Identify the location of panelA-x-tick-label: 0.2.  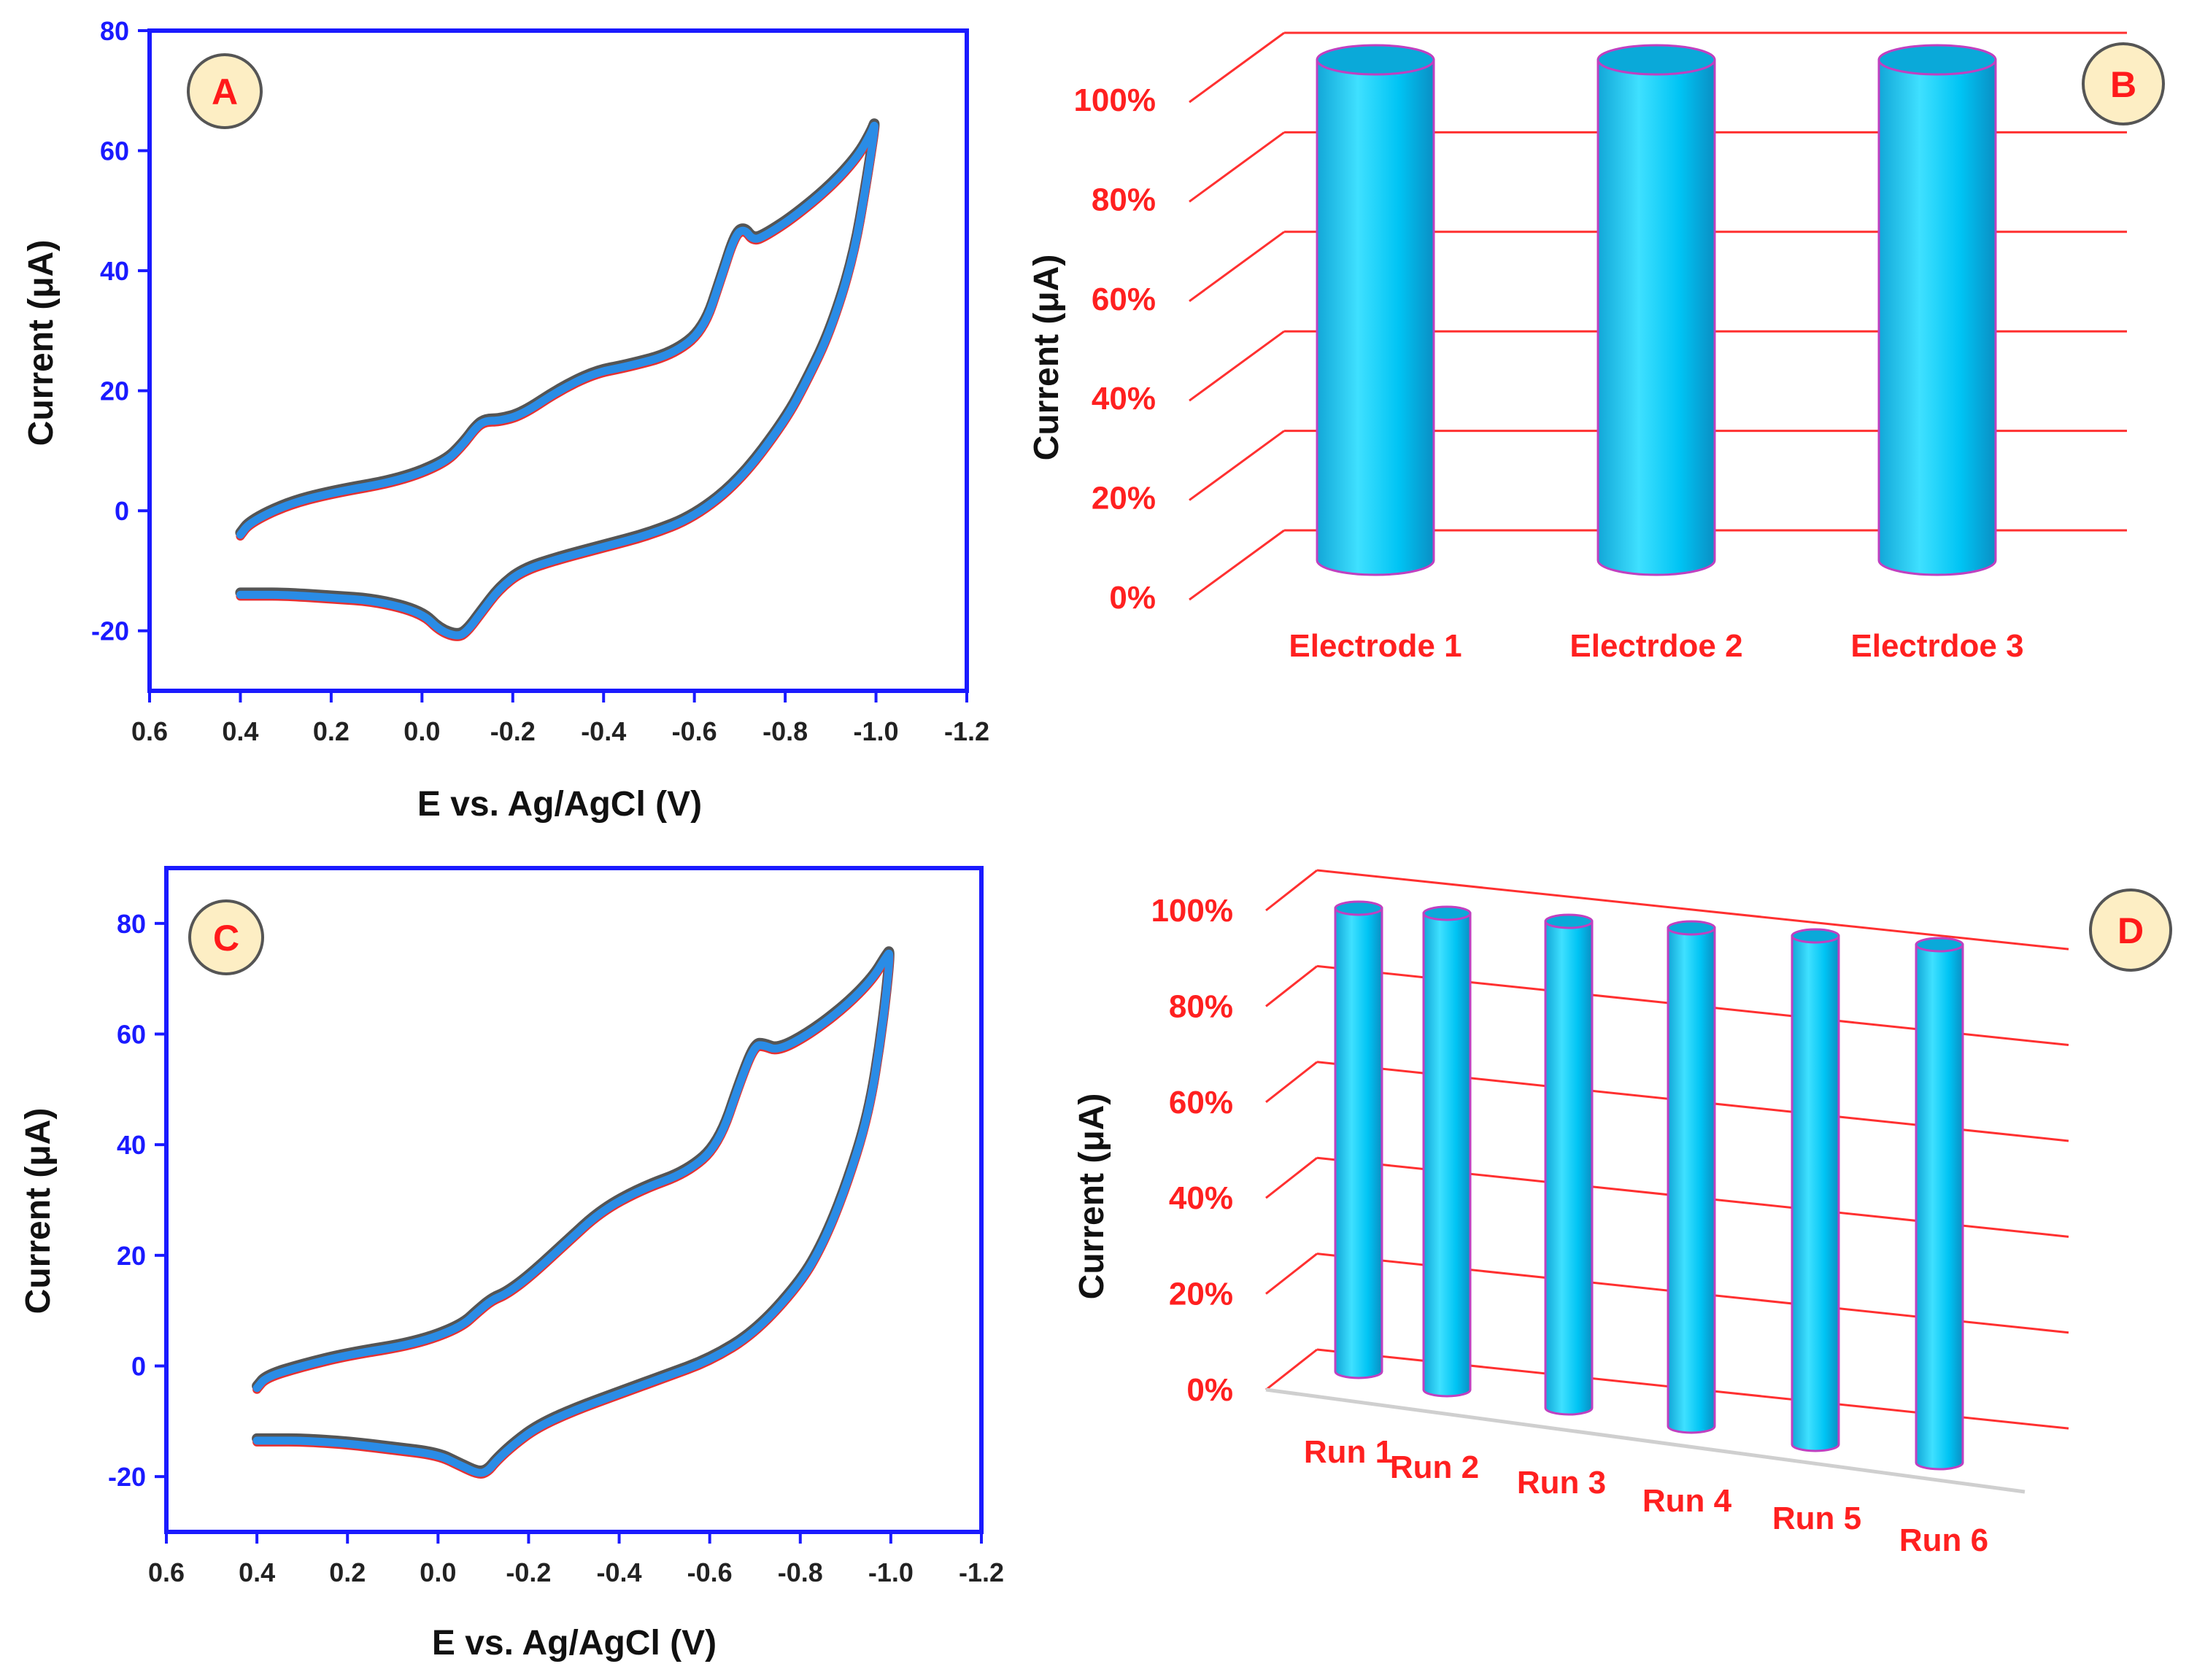
(331, 731).